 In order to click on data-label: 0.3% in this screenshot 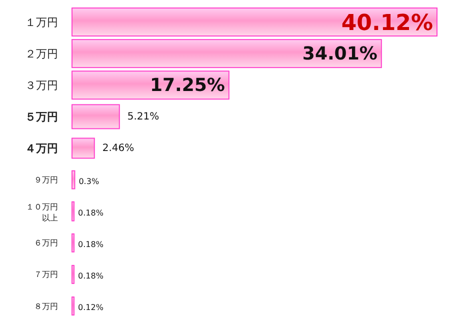, I will do `click(89, 181)`.